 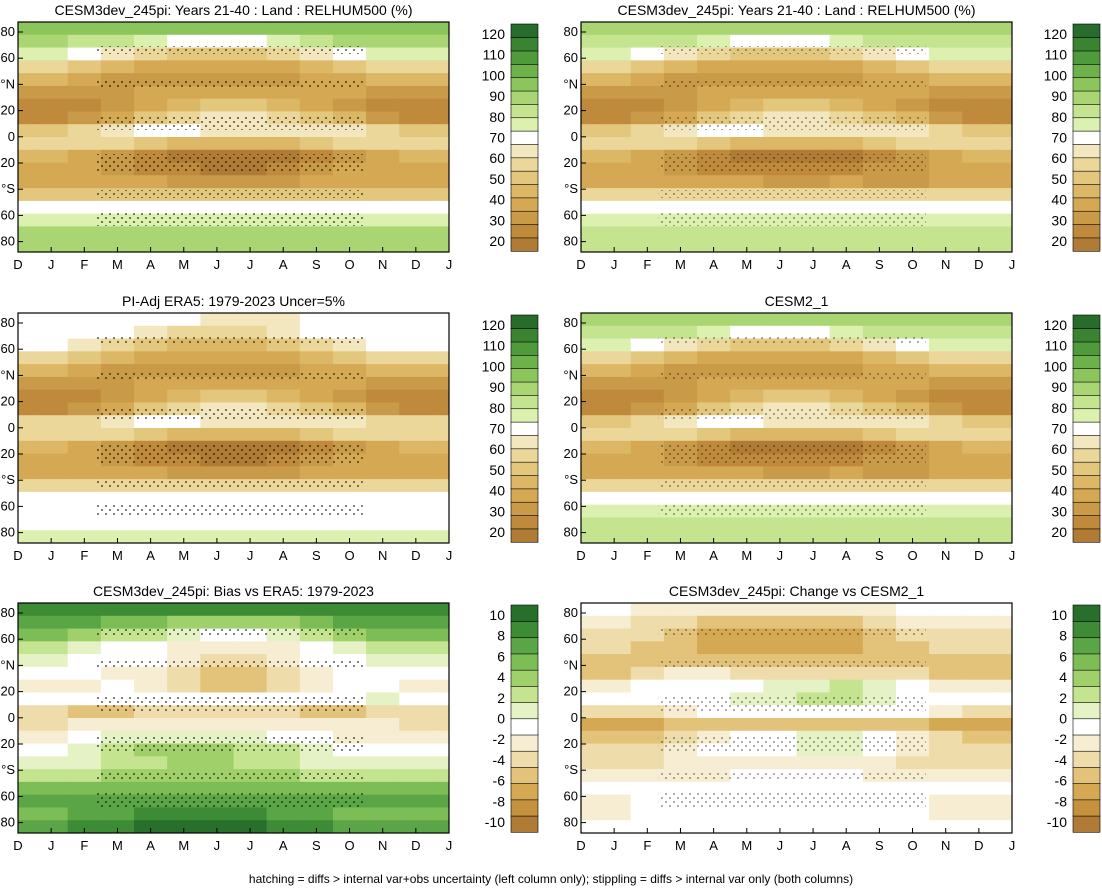 What do you see at coordinates (494, 75) in the screenshot?
I see `colorbar-label: 100` at bounding box center [494, 75].